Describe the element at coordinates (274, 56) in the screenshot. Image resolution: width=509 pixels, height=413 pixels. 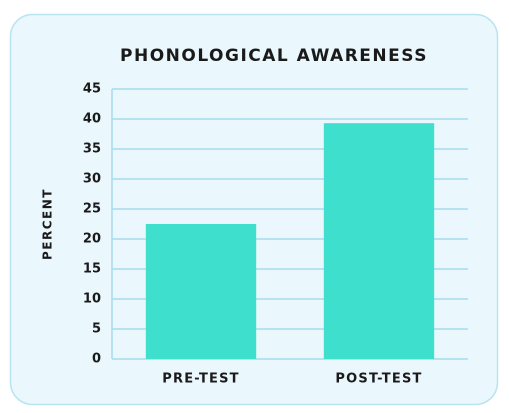
I see `chart-title: PHONOLOGICAL AWARENESS` at that location.